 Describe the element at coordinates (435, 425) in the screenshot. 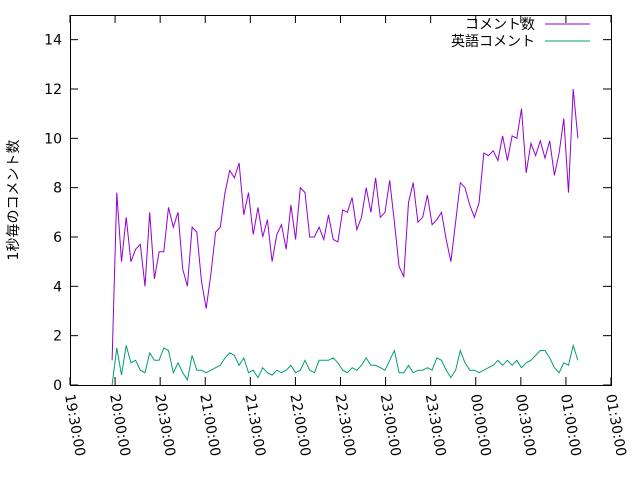

I see `x-tick-label: 23:30:00` at that location.